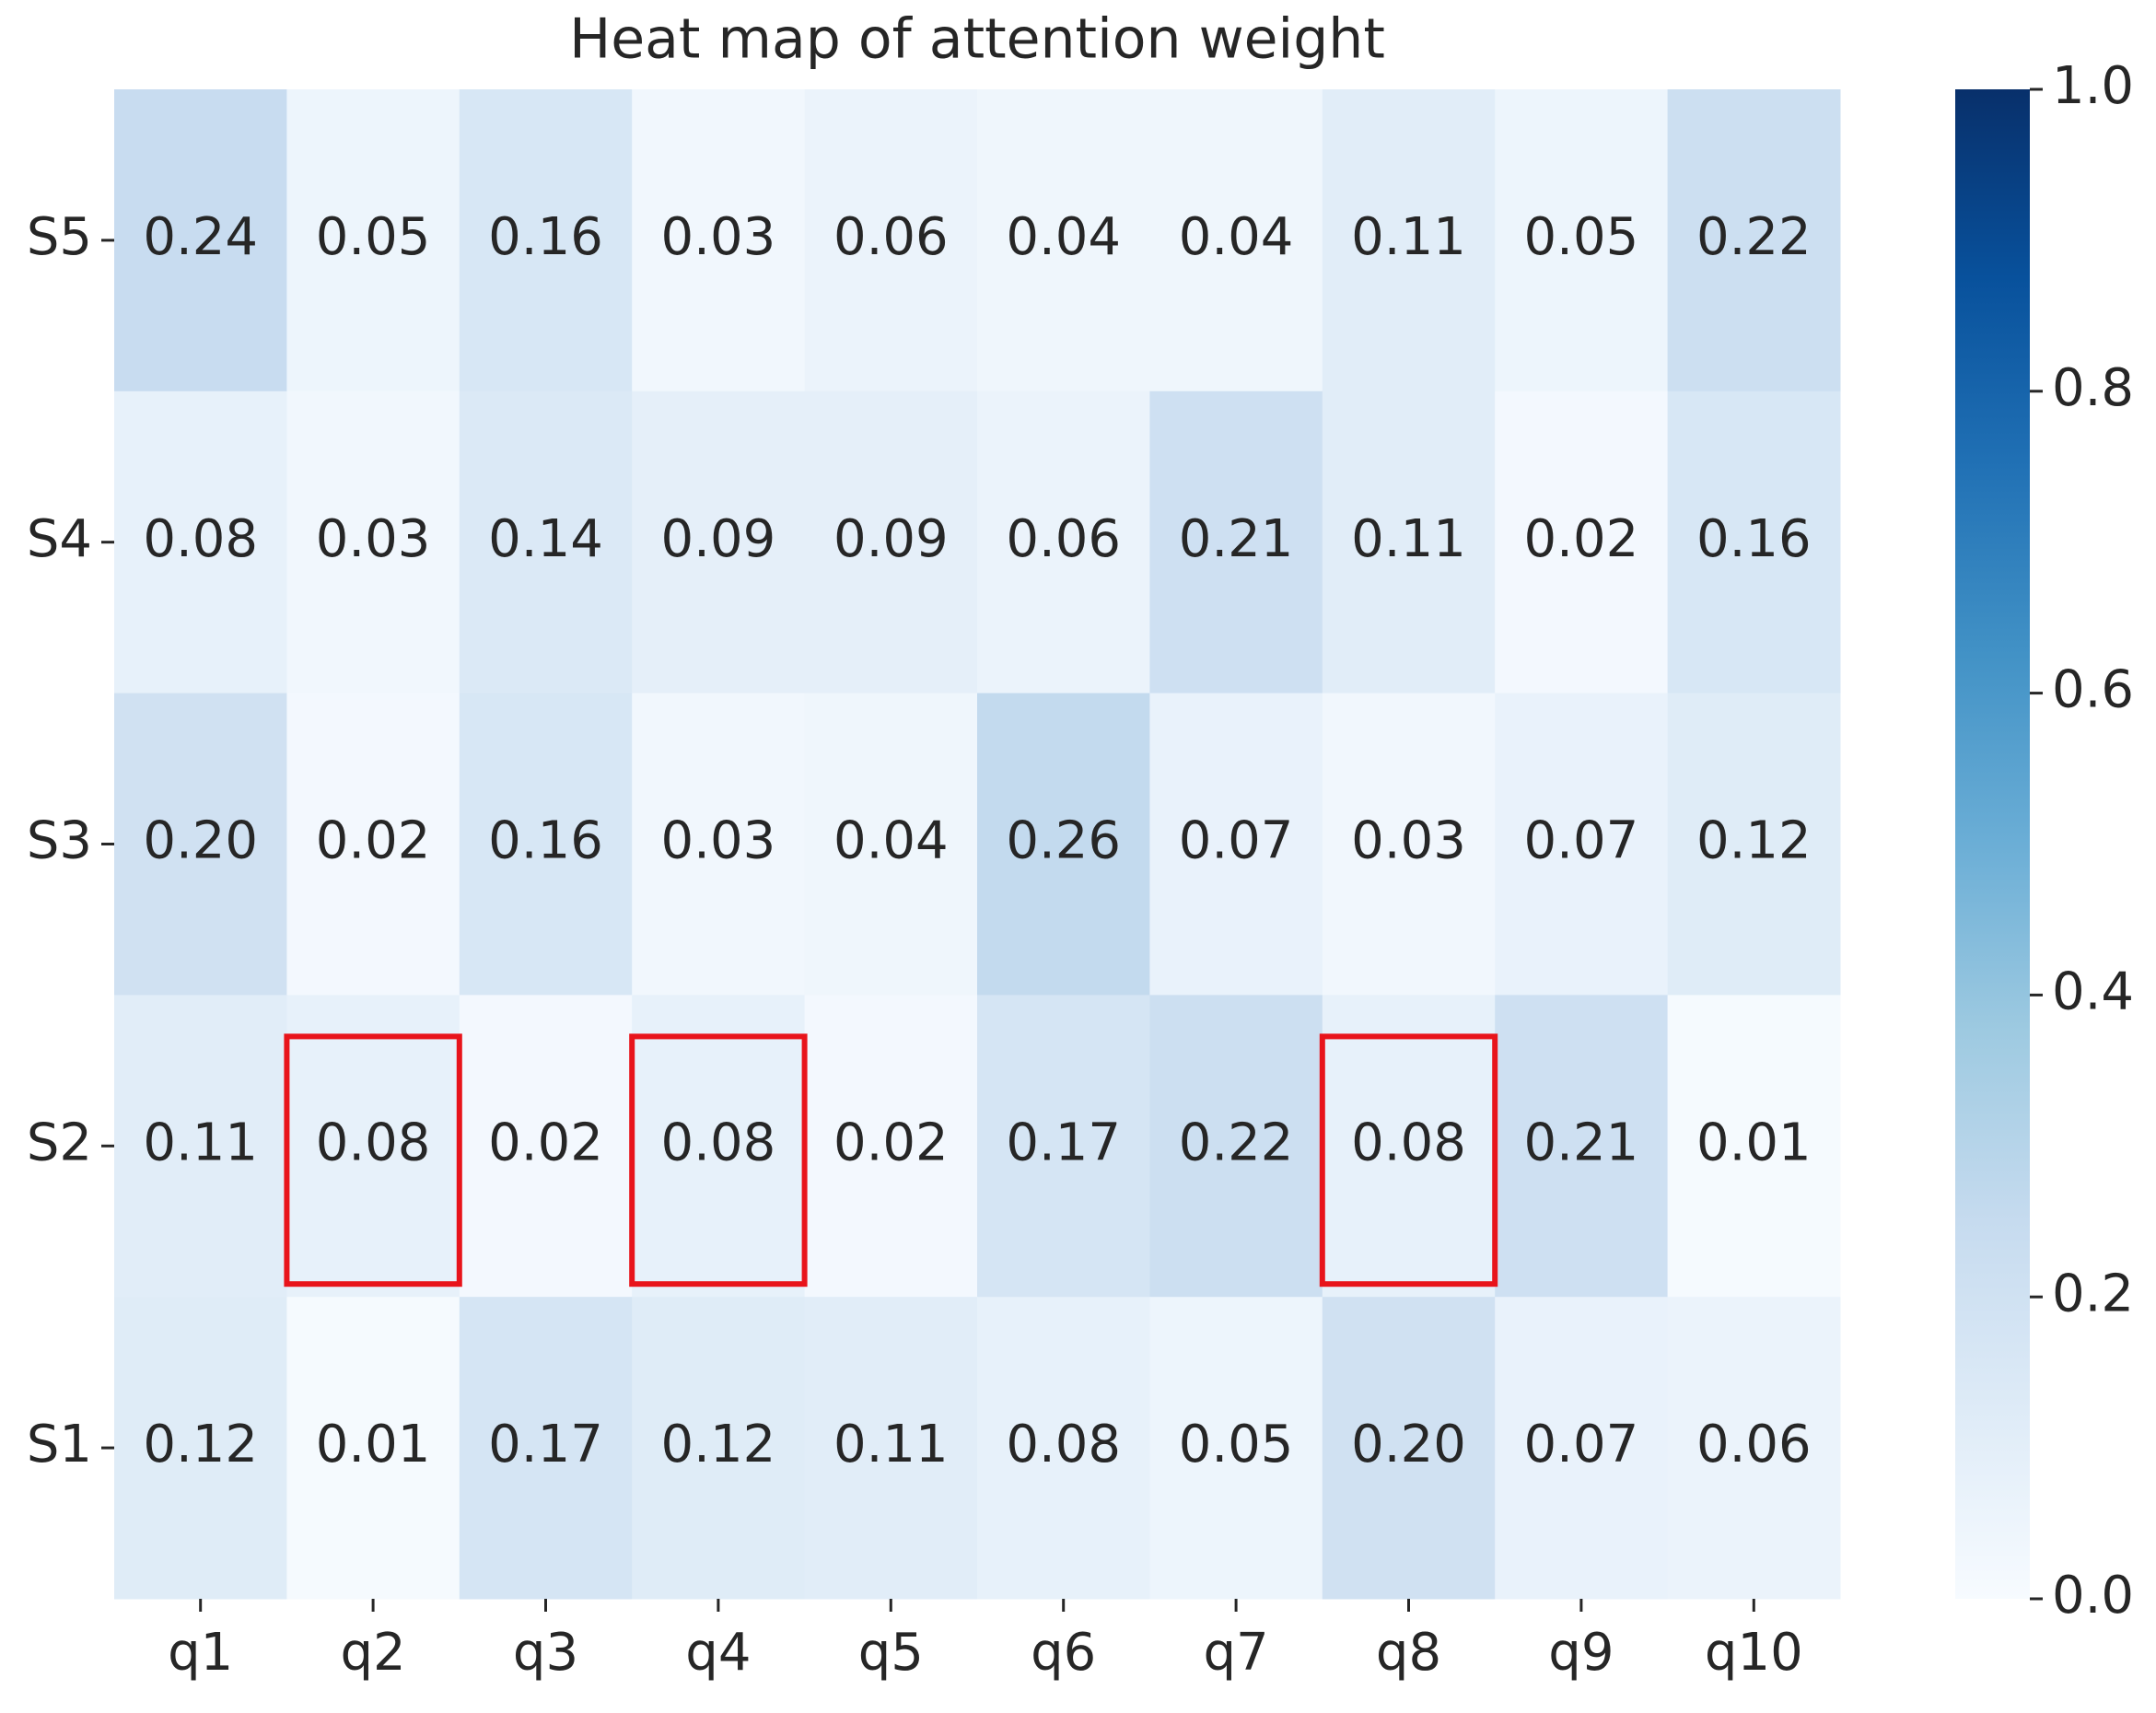 This screenshot has width=2156, height=1713. I want to click on cell-label: 0.14, so click(545, 539).